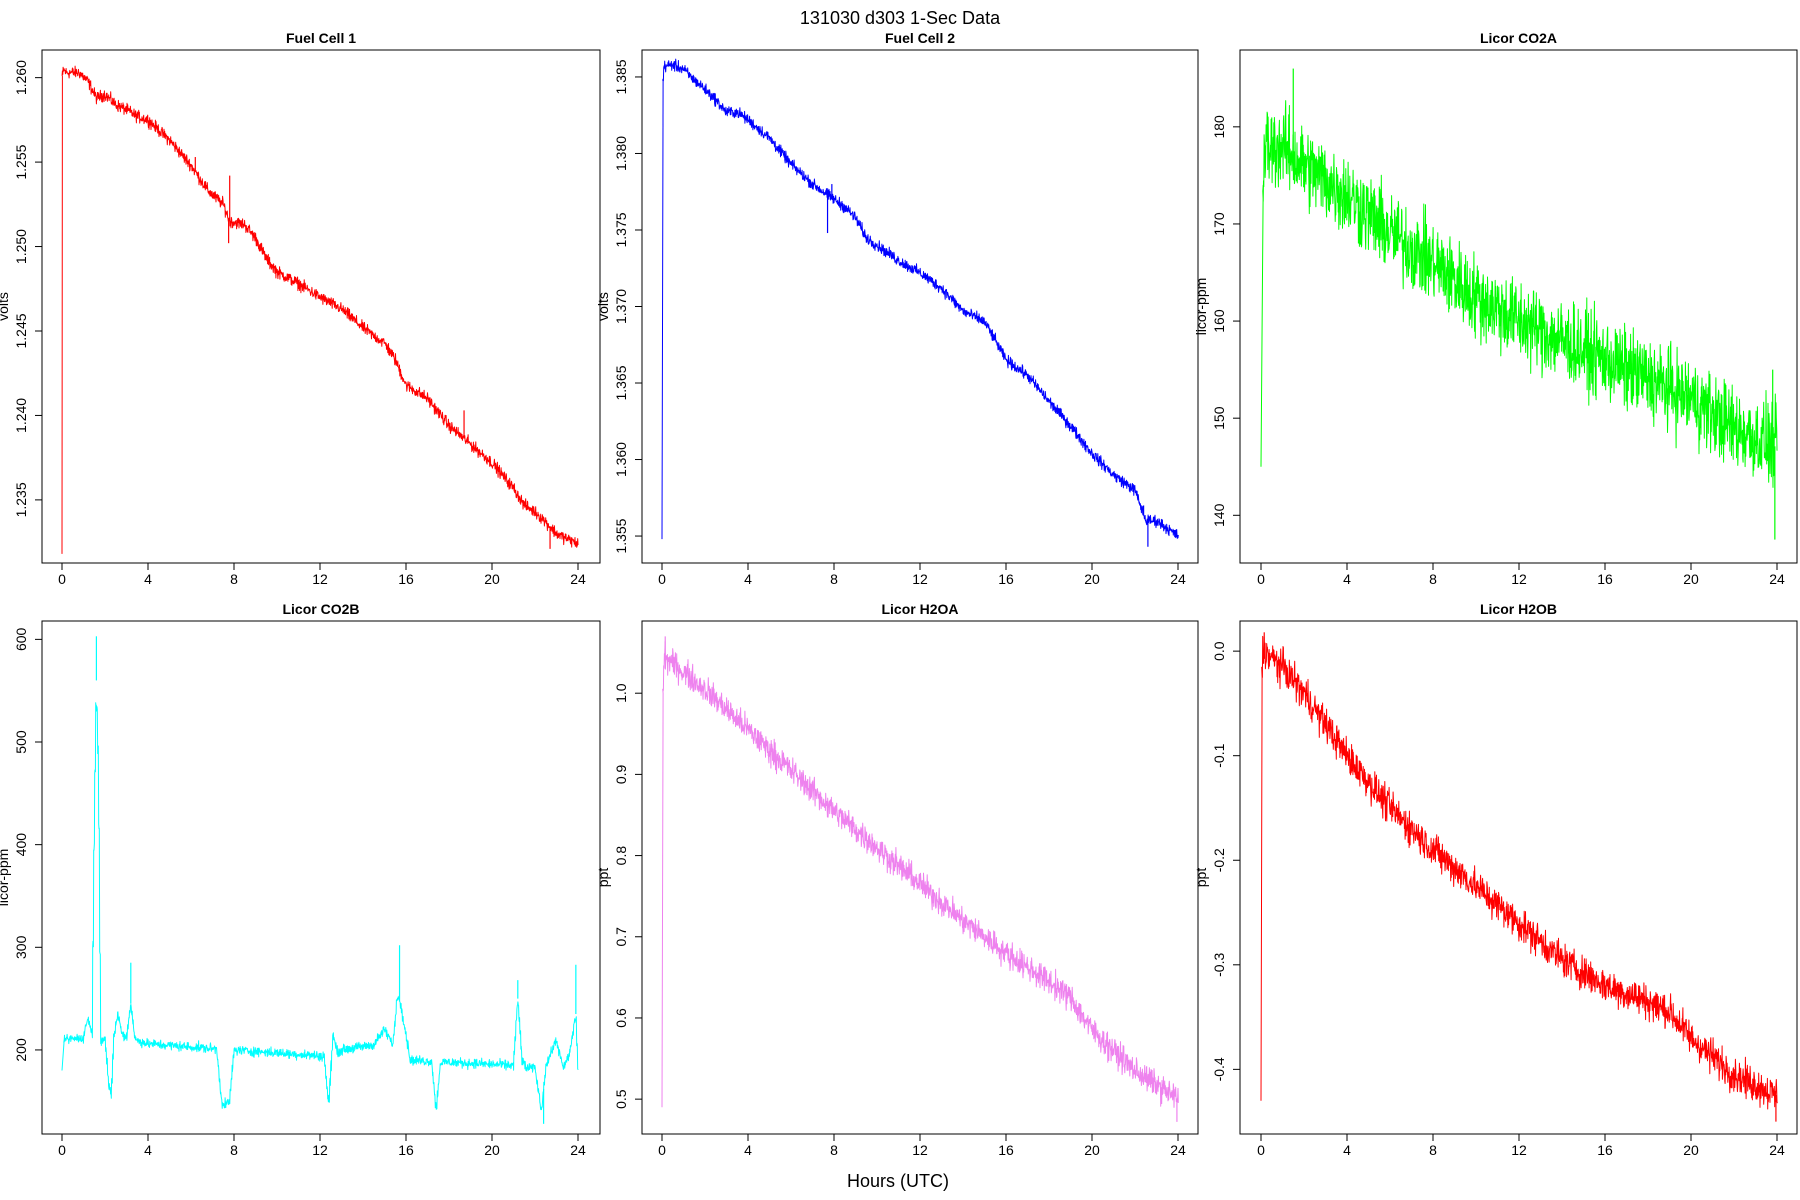 The image size is (1800, 1200). I want to click on y-tick-label: 1.0, so click(621, 693).